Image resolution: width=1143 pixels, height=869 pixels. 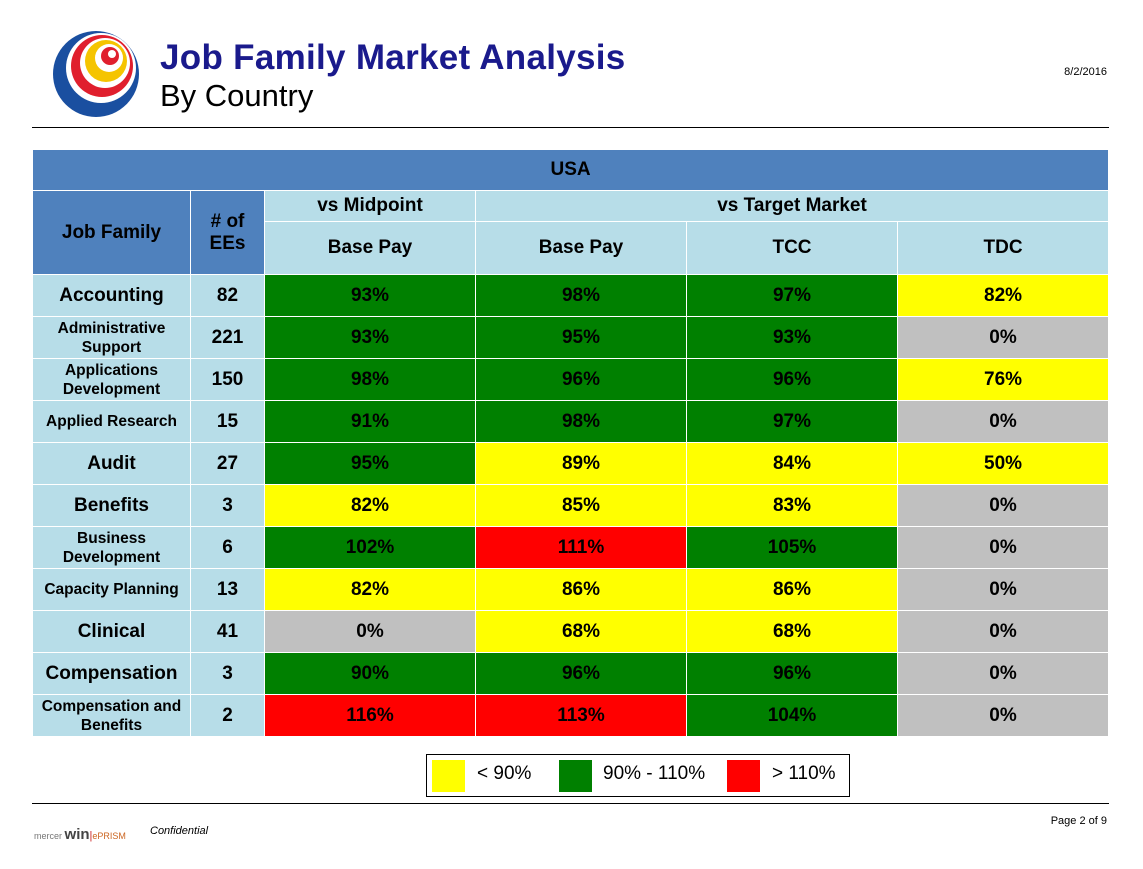 What do you see at coordinates (370, 631) in the screenshot?
I see `midpoint-base-pay-cell: 0%` at bounding box center [370, 631].